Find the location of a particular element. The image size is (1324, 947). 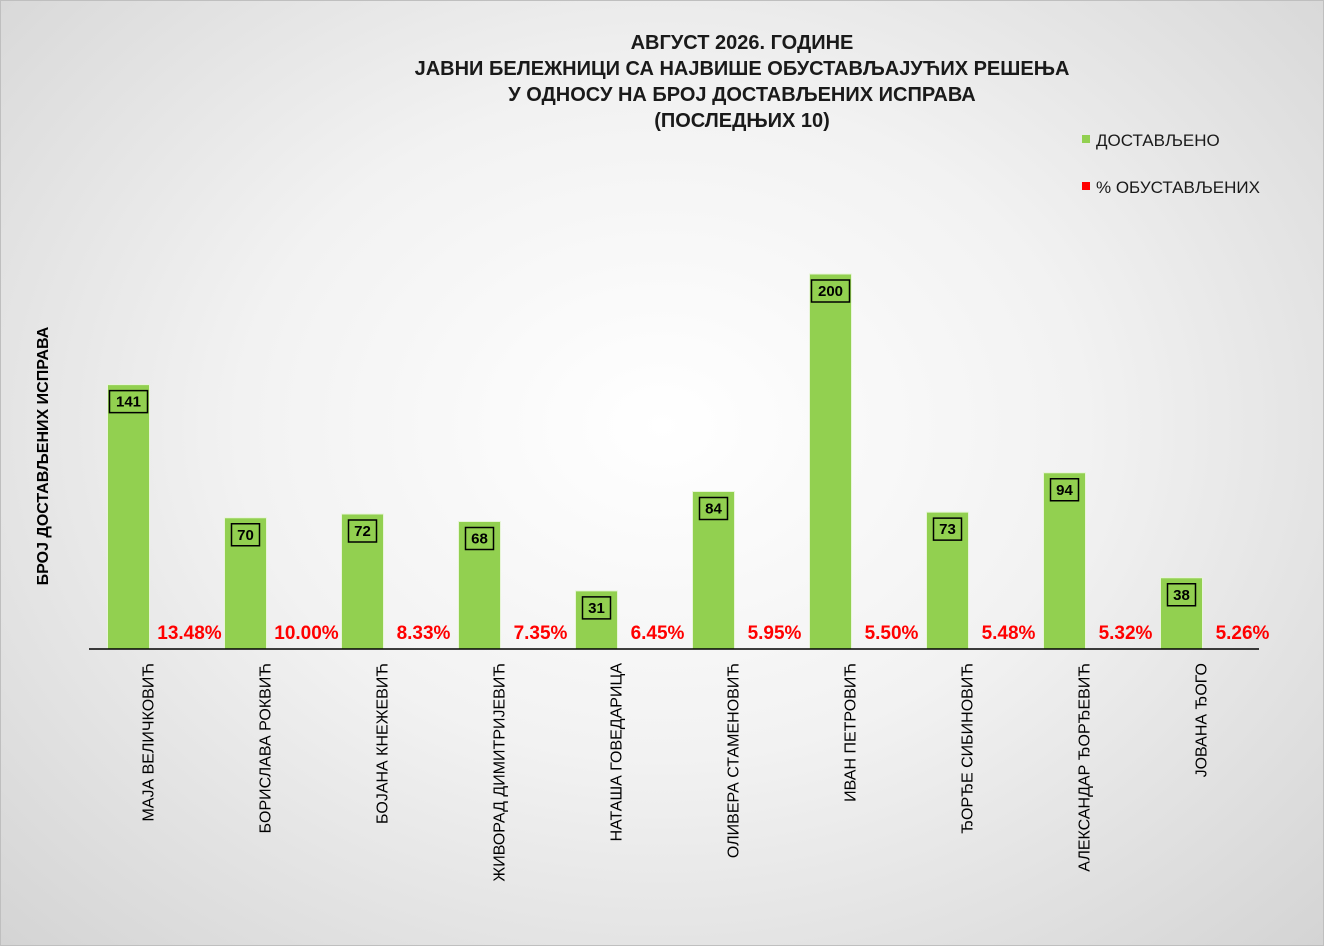

legend-swatch-suspended-percent is located at coordinates (1086, 186).